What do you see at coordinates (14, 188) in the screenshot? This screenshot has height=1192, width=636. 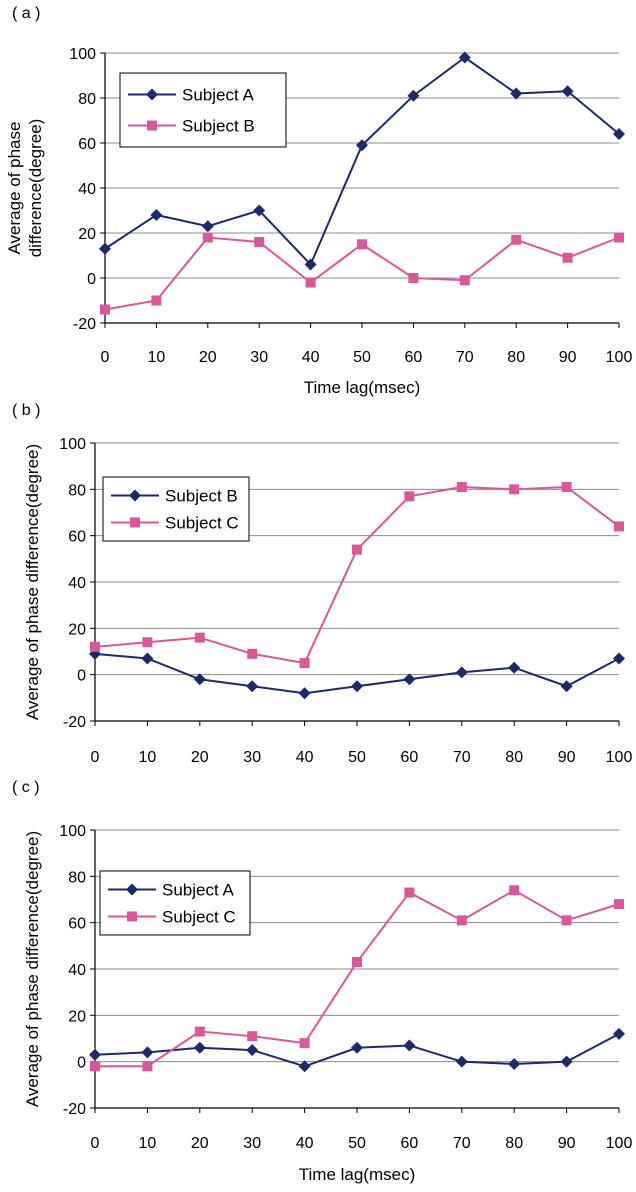 I see `y-axis-label: Average of phase` at bounding box center [14, 188].